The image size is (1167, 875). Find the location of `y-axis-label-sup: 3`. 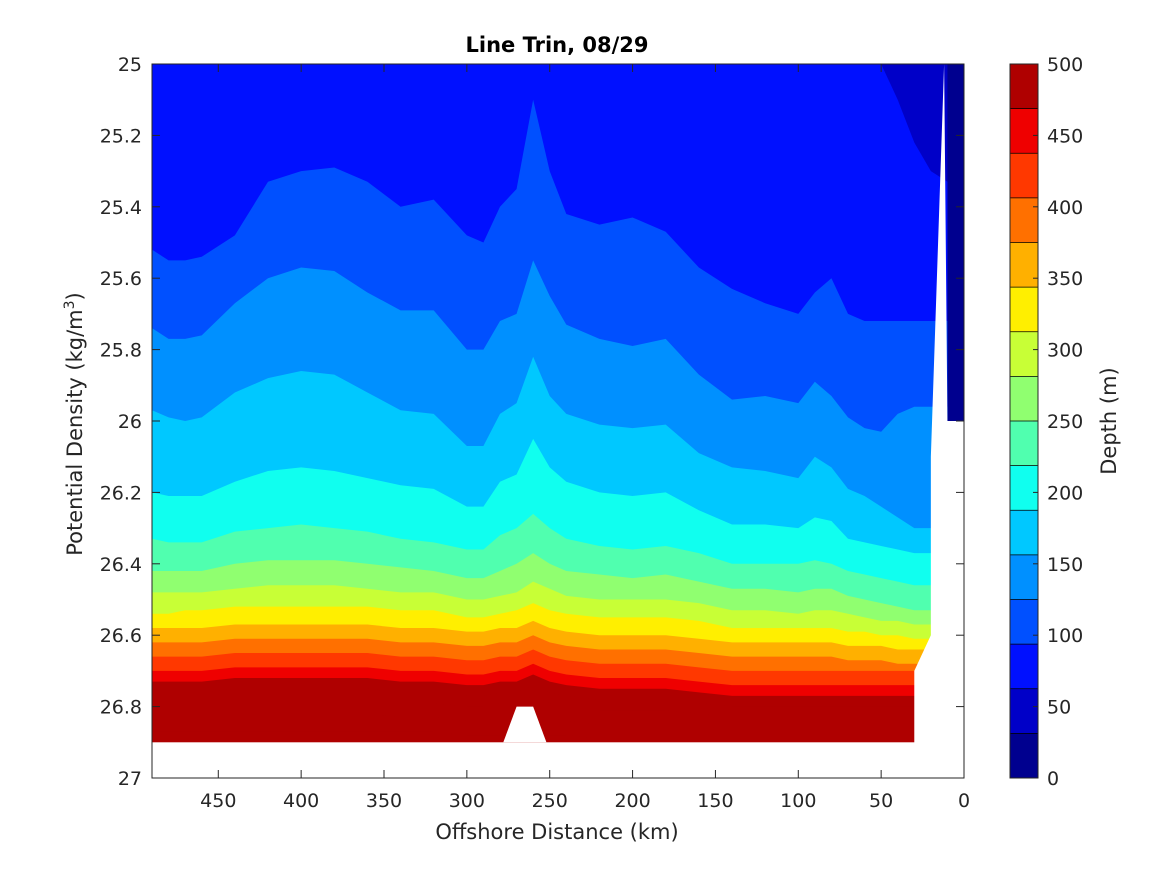

y-axis-label-sup: 3 is located at coordinates (70, 304).